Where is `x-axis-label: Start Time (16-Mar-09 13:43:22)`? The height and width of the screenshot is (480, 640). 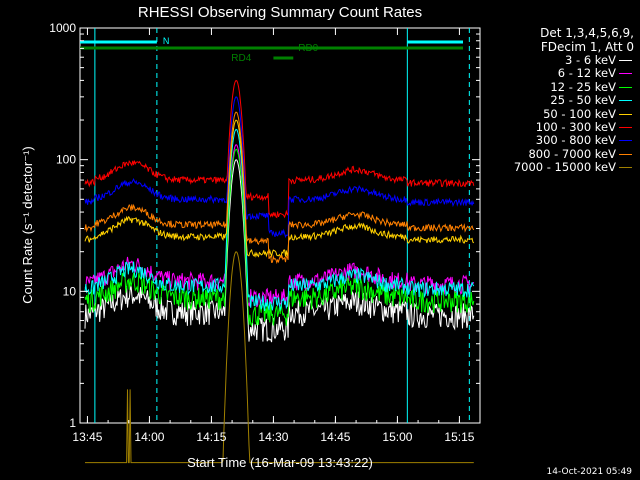
x-axis-label: Start Time (16-Mar-09 13:43:22) is located at coordinates (280, 462).